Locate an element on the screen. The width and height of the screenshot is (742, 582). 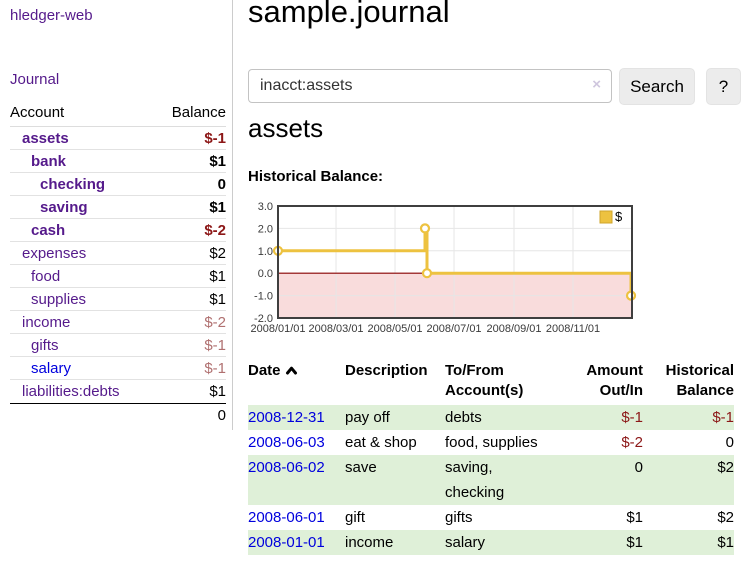
sidebar-item-journal: Journal is located at coordinates (35, 79).